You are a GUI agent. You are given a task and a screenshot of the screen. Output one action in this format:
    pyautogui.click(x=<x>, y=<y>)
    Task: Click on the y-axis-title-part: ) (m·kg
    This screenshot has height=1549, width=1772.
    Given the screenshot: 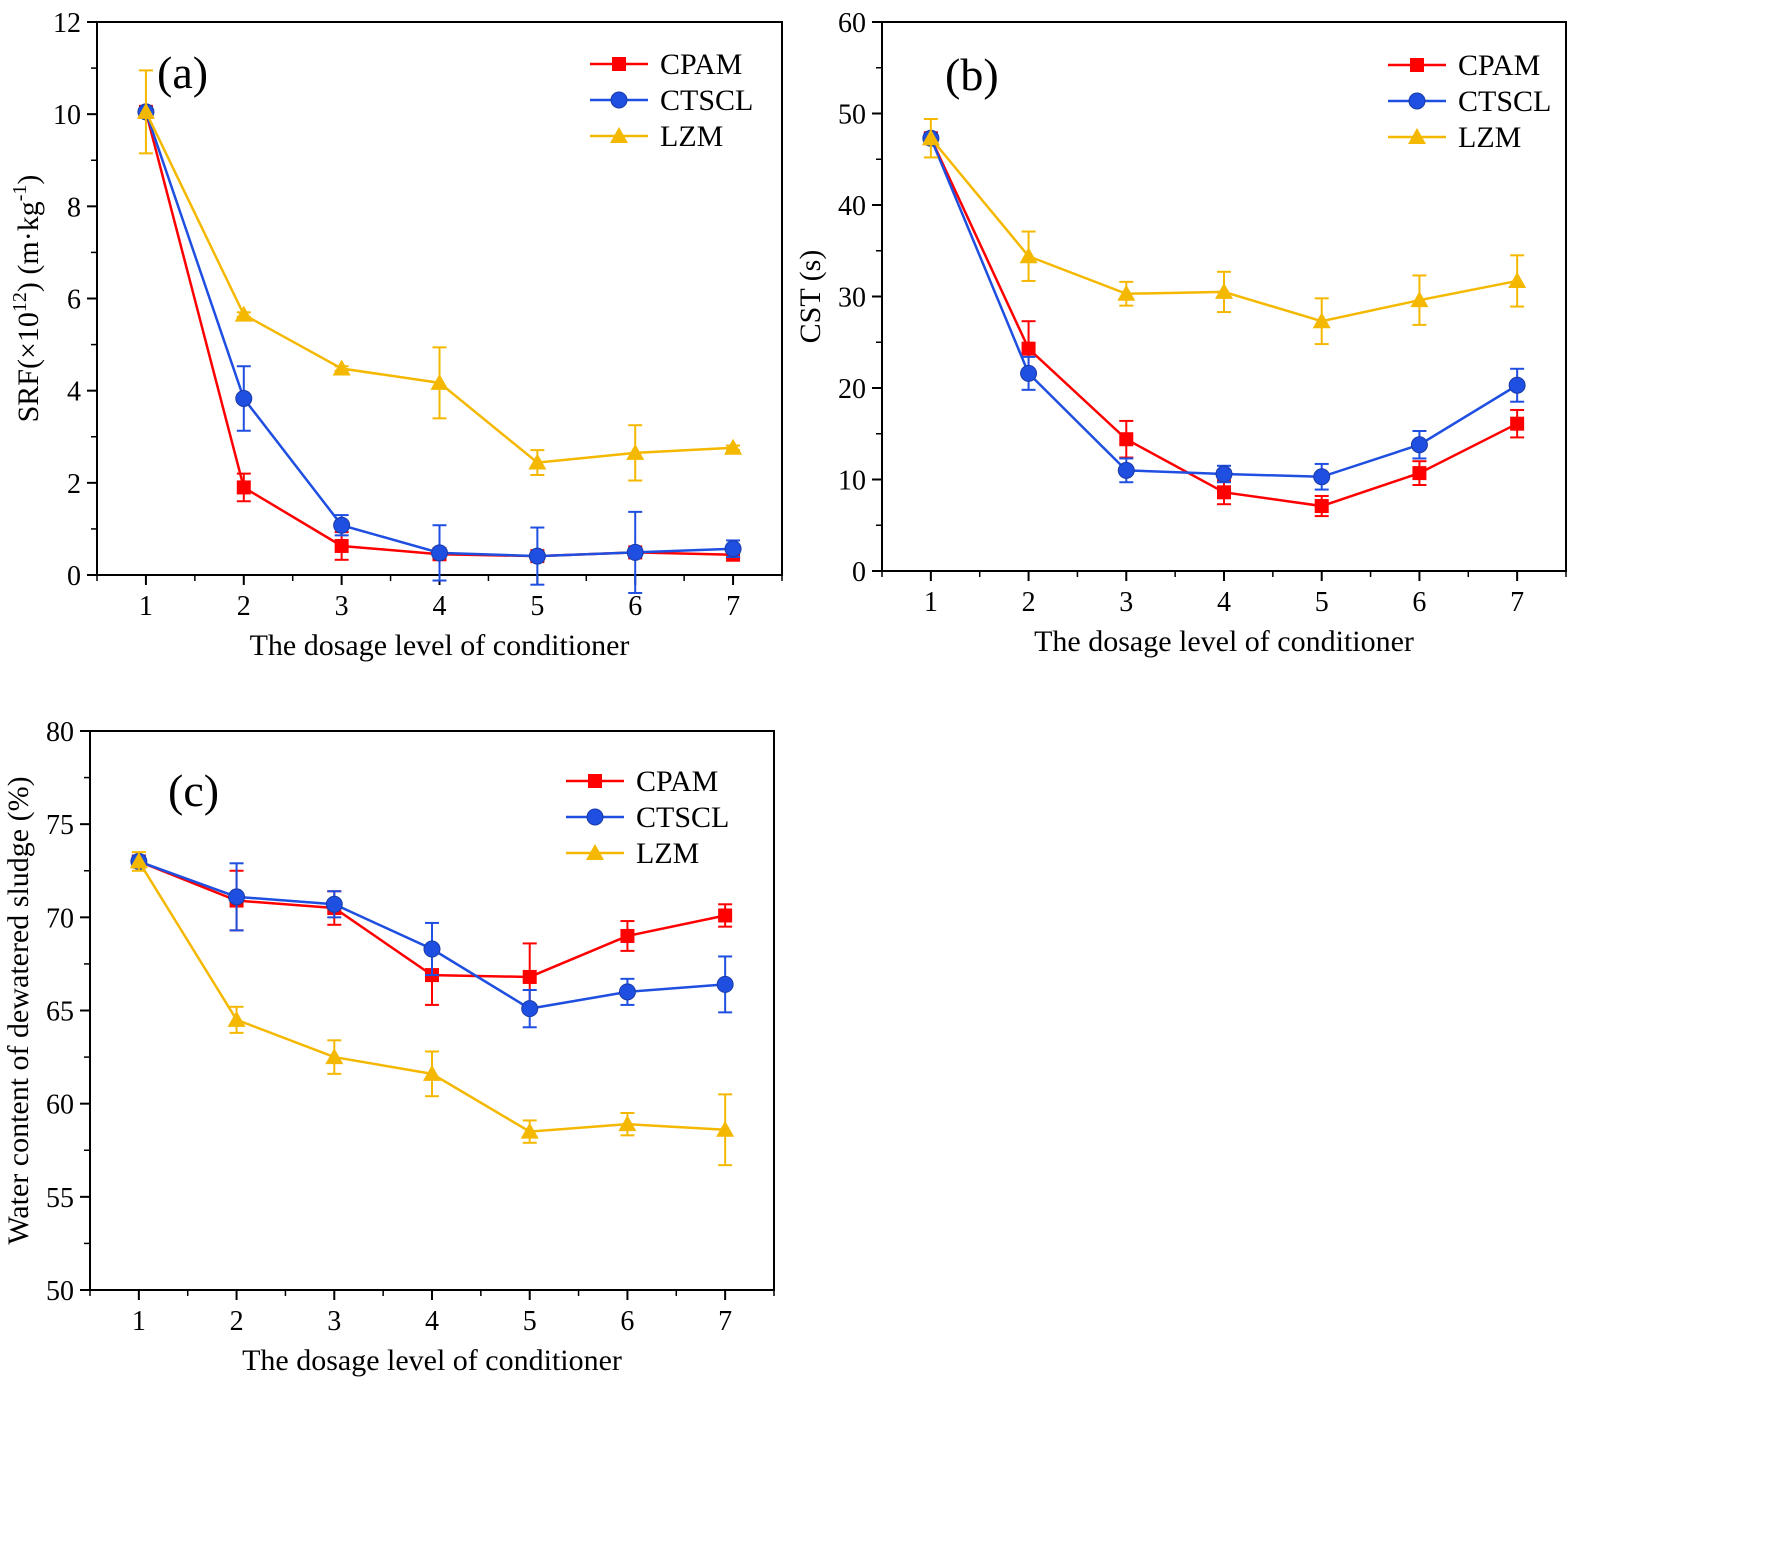 What is the action you would take?
    pyautogui.click(x=28, y=246)
    